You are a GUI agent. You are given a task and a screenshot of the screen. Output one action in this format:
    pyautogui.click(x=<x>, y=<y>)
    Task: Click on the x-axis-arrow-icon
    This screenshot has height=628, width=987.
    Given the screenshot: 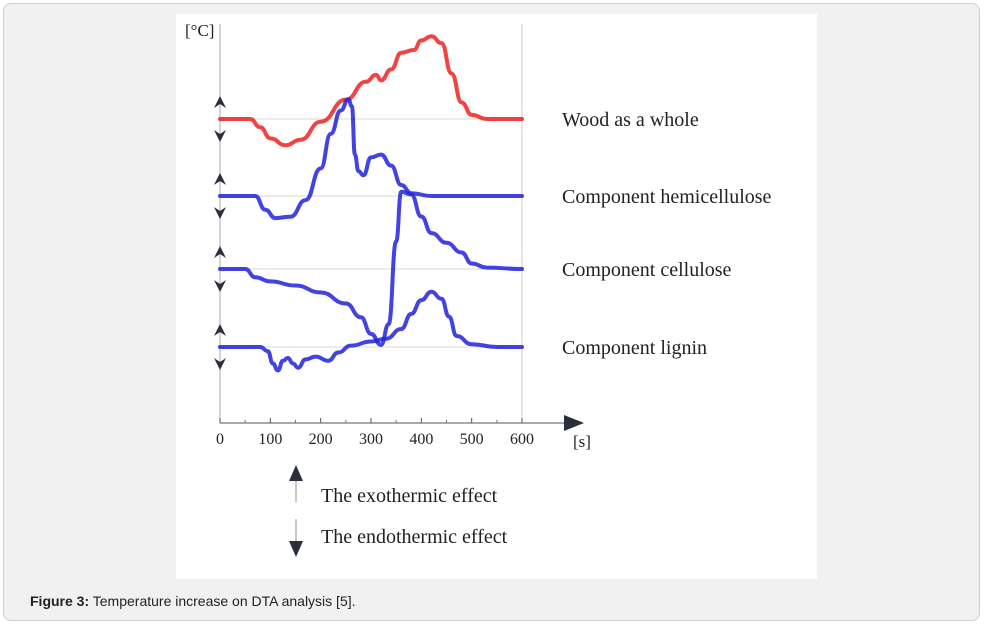 What is the action you would take?
    pyautogui.click(x=574, y=423)
    